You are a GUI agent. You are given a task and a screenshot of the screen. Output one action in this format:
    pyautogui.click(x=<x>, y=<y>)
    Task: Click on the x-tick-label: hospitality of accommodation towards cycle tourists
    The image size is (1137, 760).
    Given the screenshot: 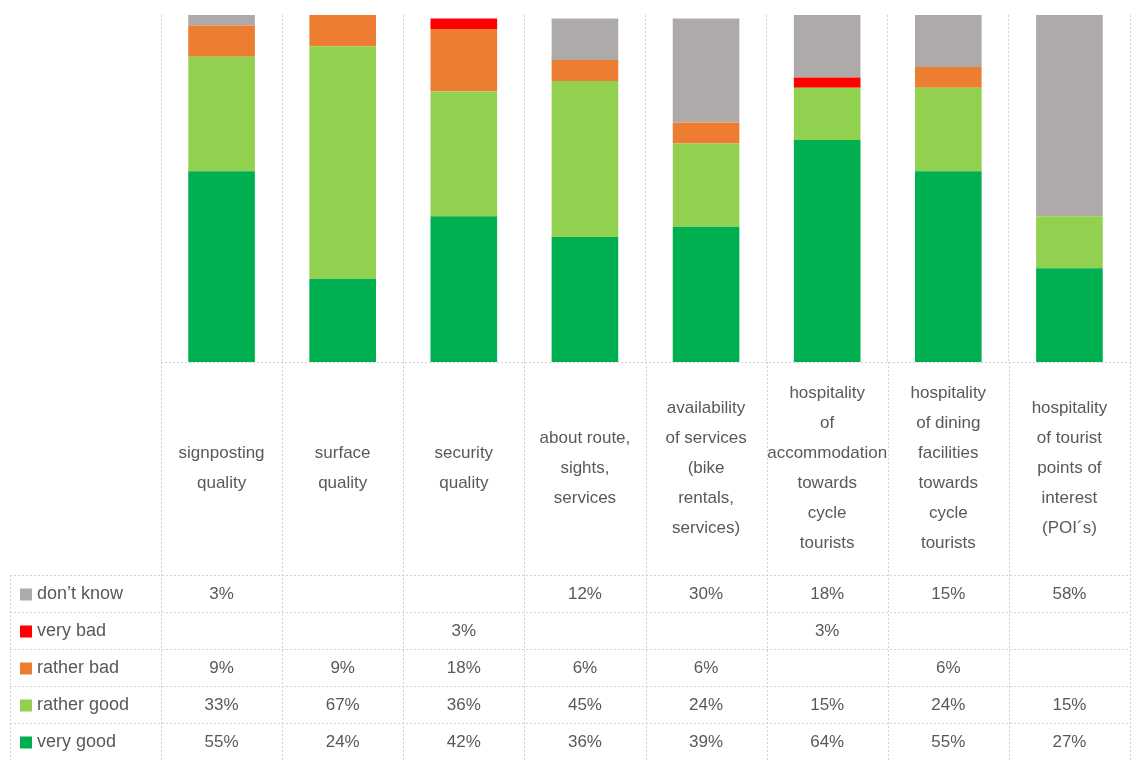 What is the action you would take?
    pyautogui.click(x=827, y=468)
    